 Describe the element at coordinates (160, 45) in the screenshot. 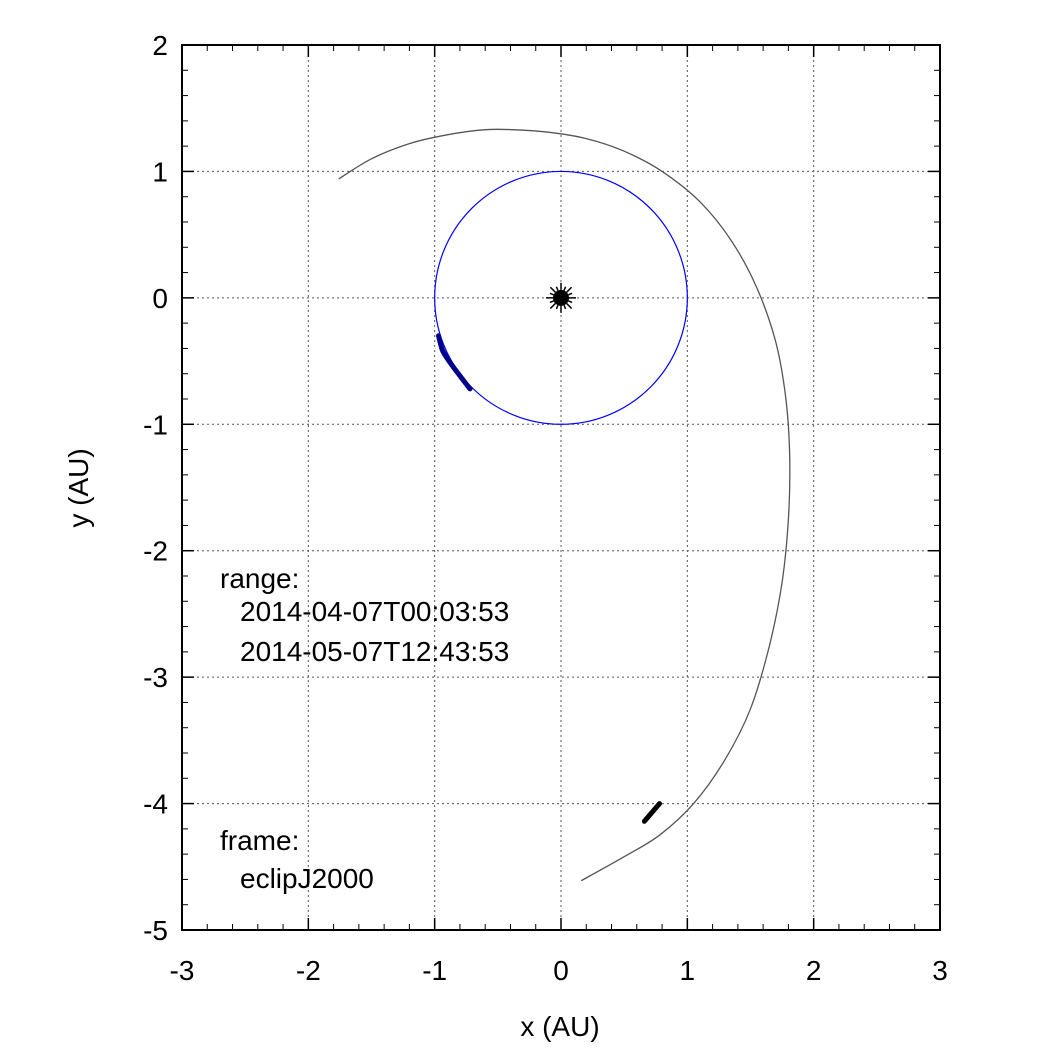

I see `y-tick-label: 2` at that location.